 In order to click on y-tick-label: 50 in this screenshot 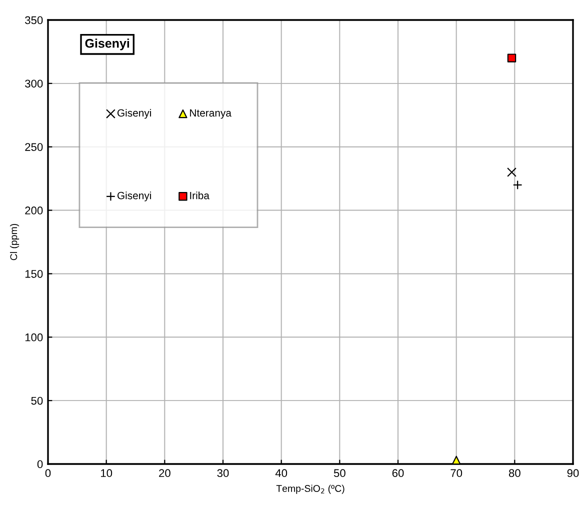, I will do `click(37, 400)`.